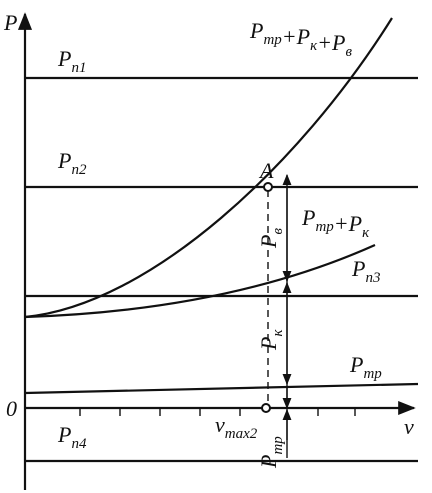  I want to click on y-axis-label: P, so click(10, 22).